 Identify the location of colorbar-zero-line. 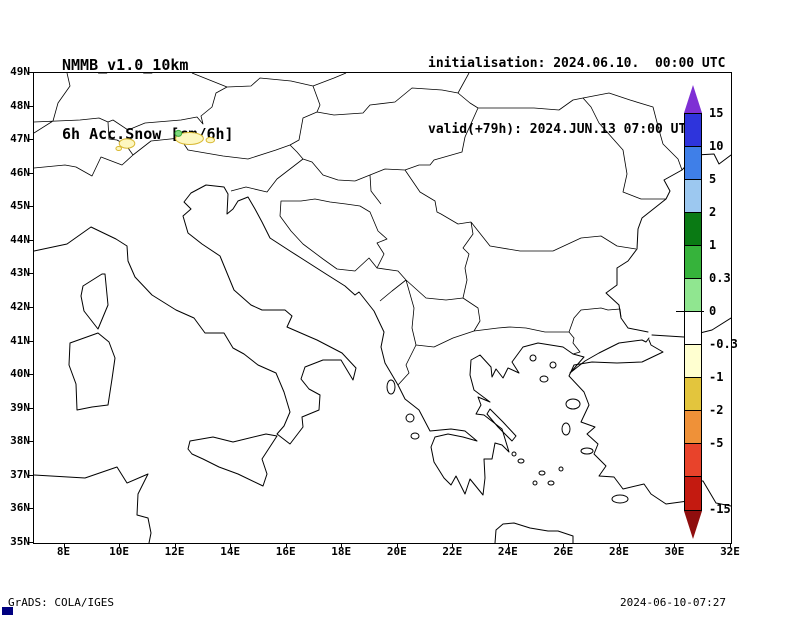
(690, 311).